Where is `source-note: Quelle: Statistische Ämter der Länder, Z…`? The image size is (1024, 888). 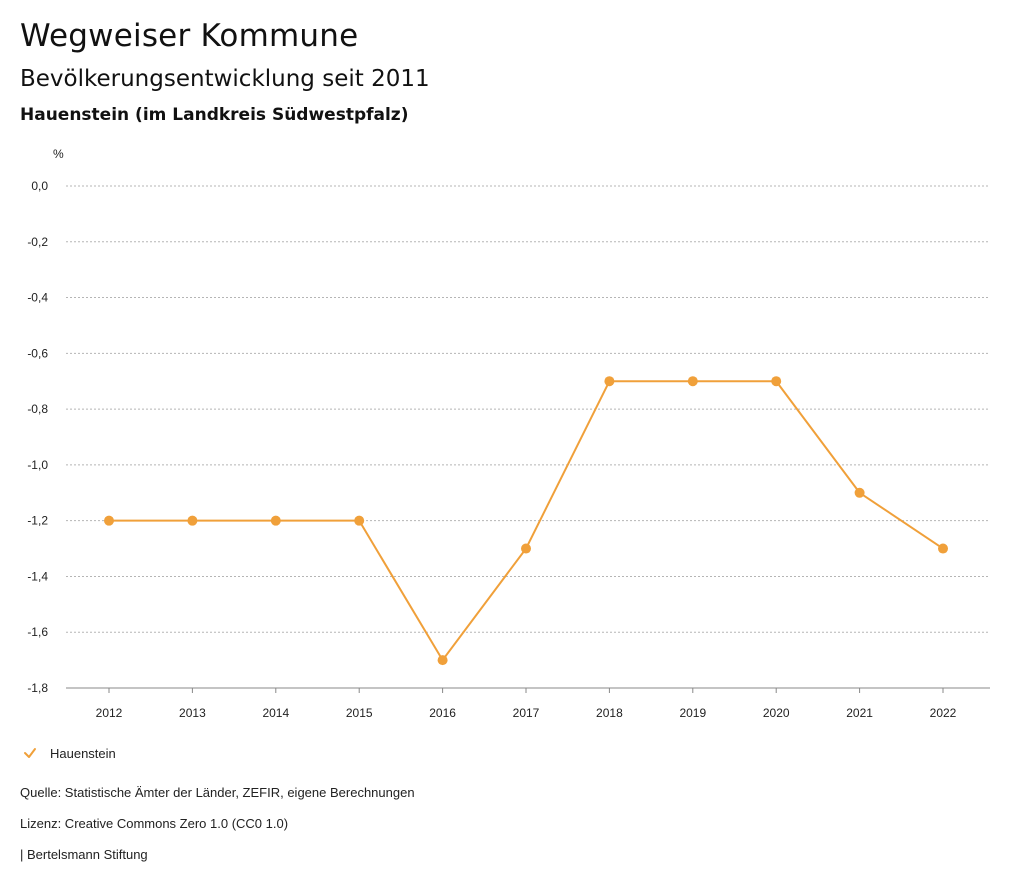
source-note: Quelle: Statistische Ämter der Länder, Z… is located at coordinates (217, 792).